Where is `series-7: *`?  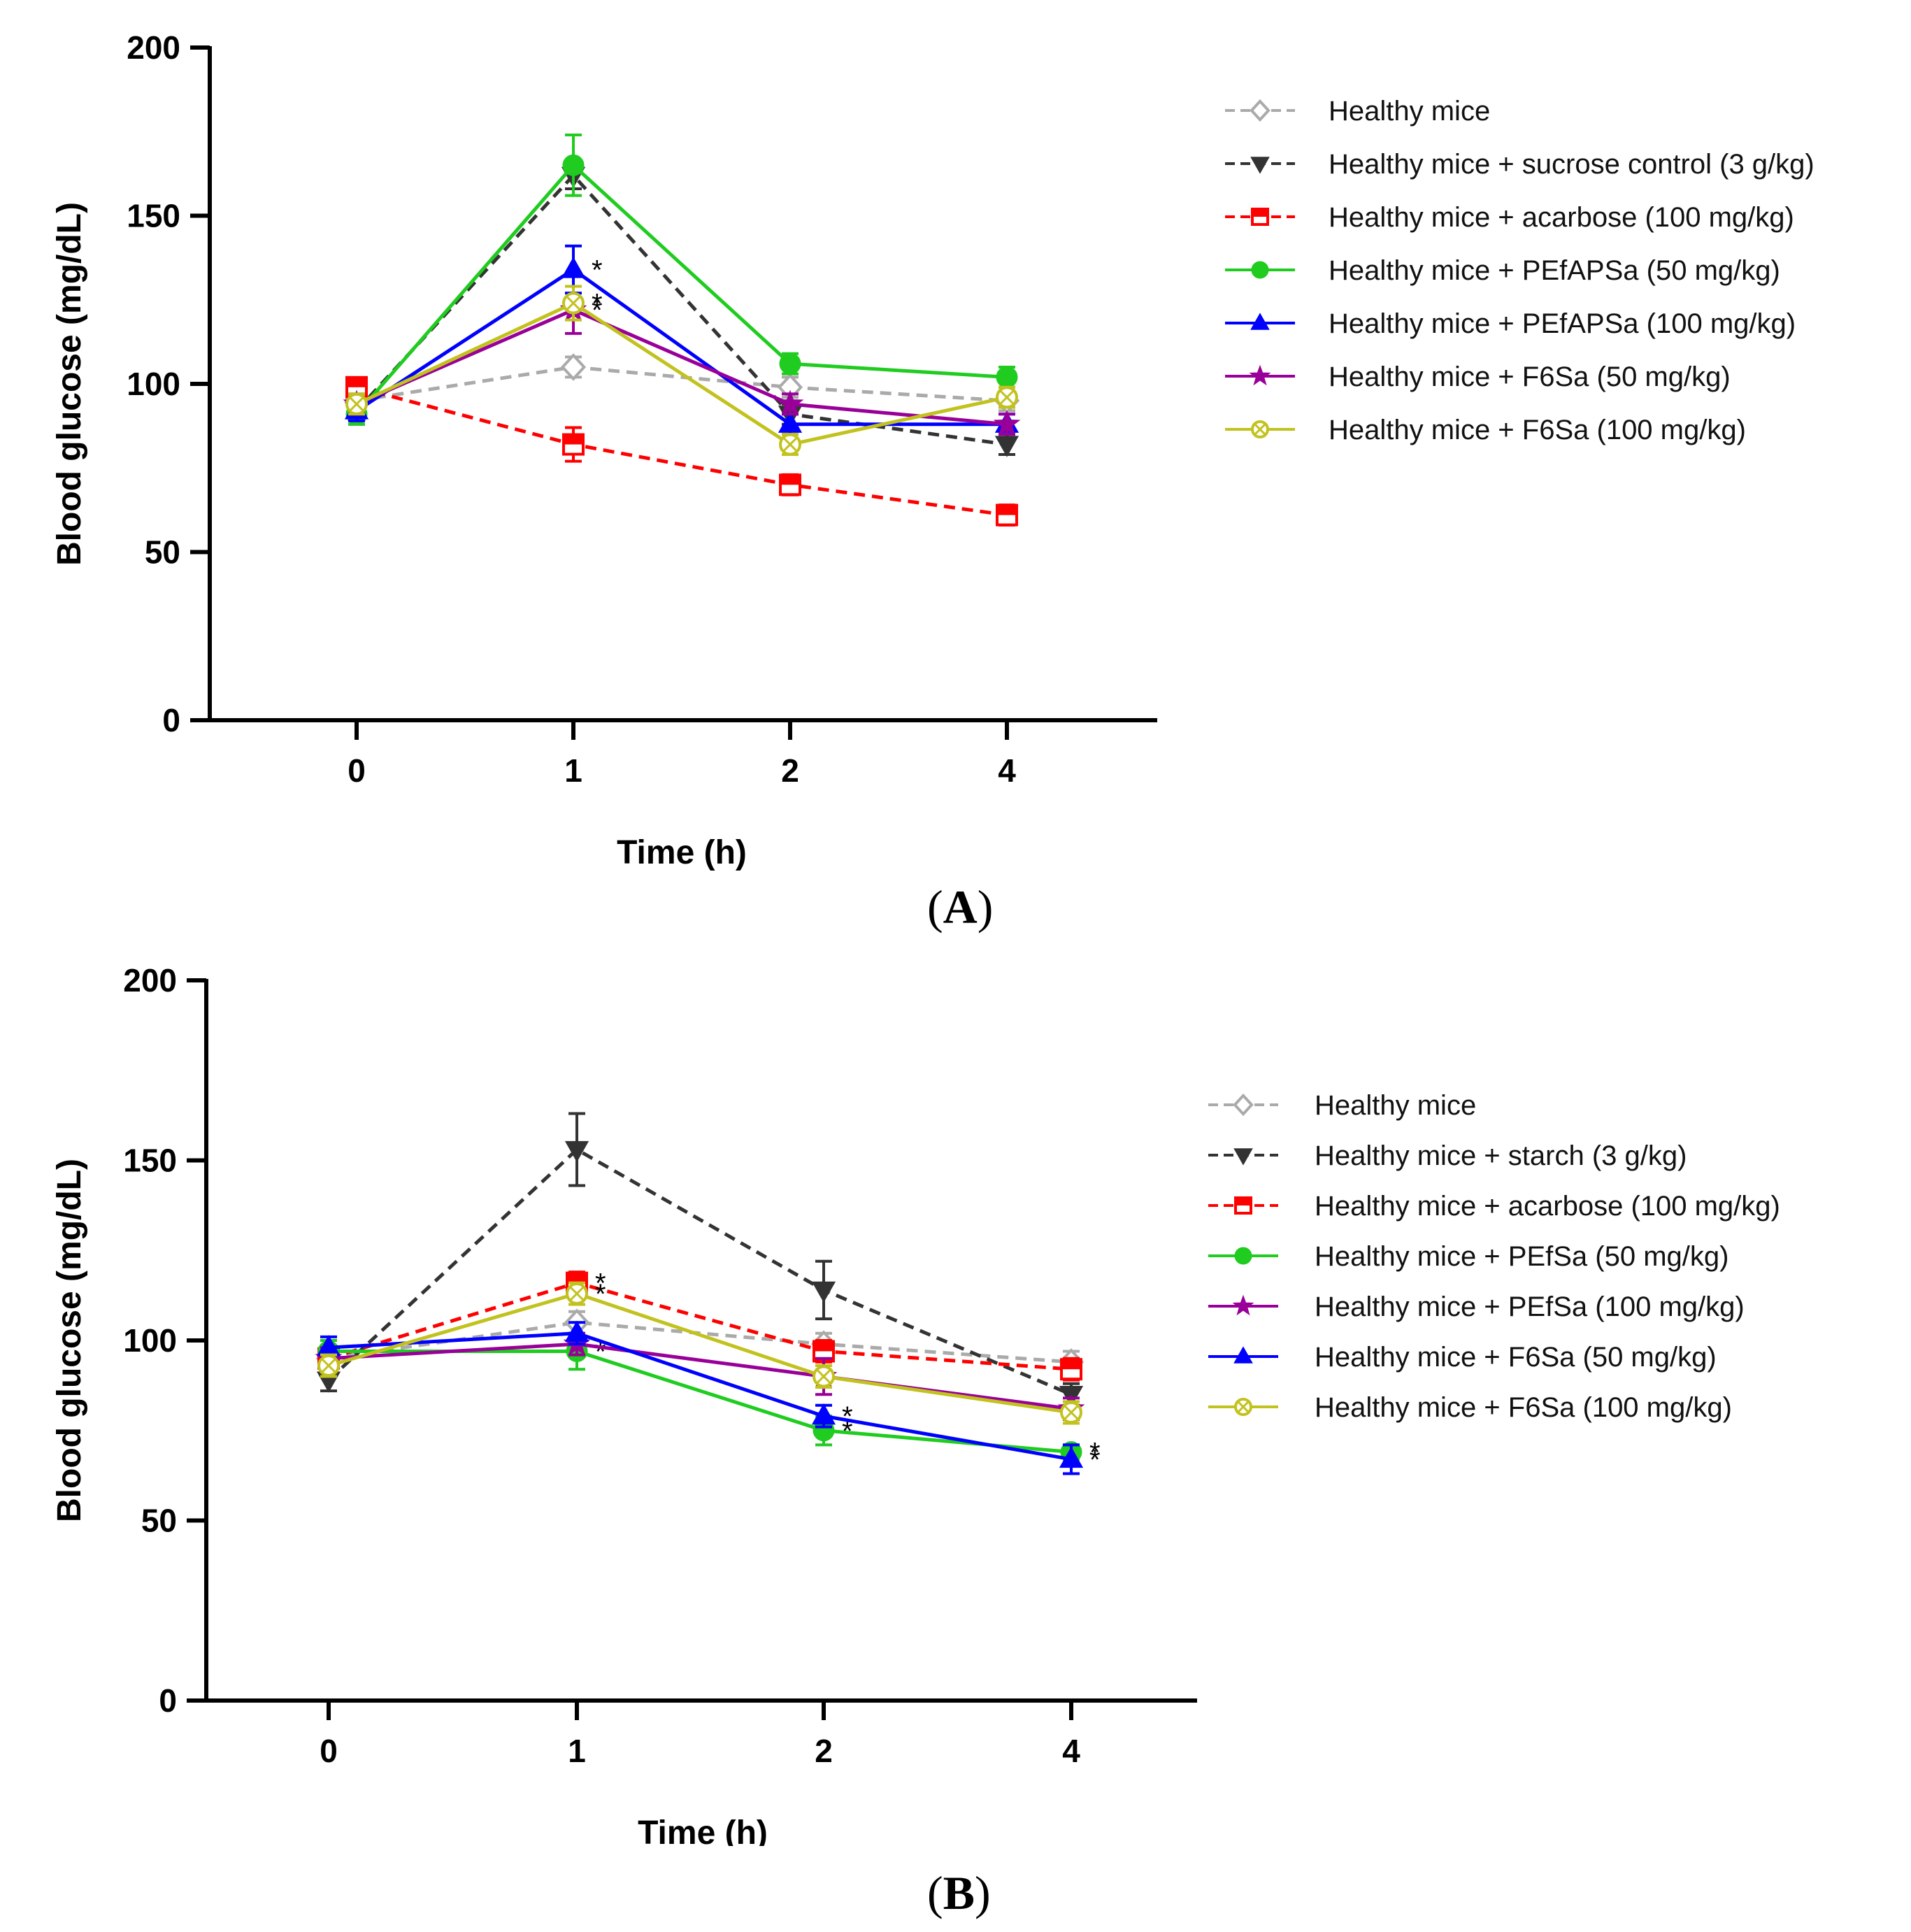
series-7: * is located at coordinates (681, 371).